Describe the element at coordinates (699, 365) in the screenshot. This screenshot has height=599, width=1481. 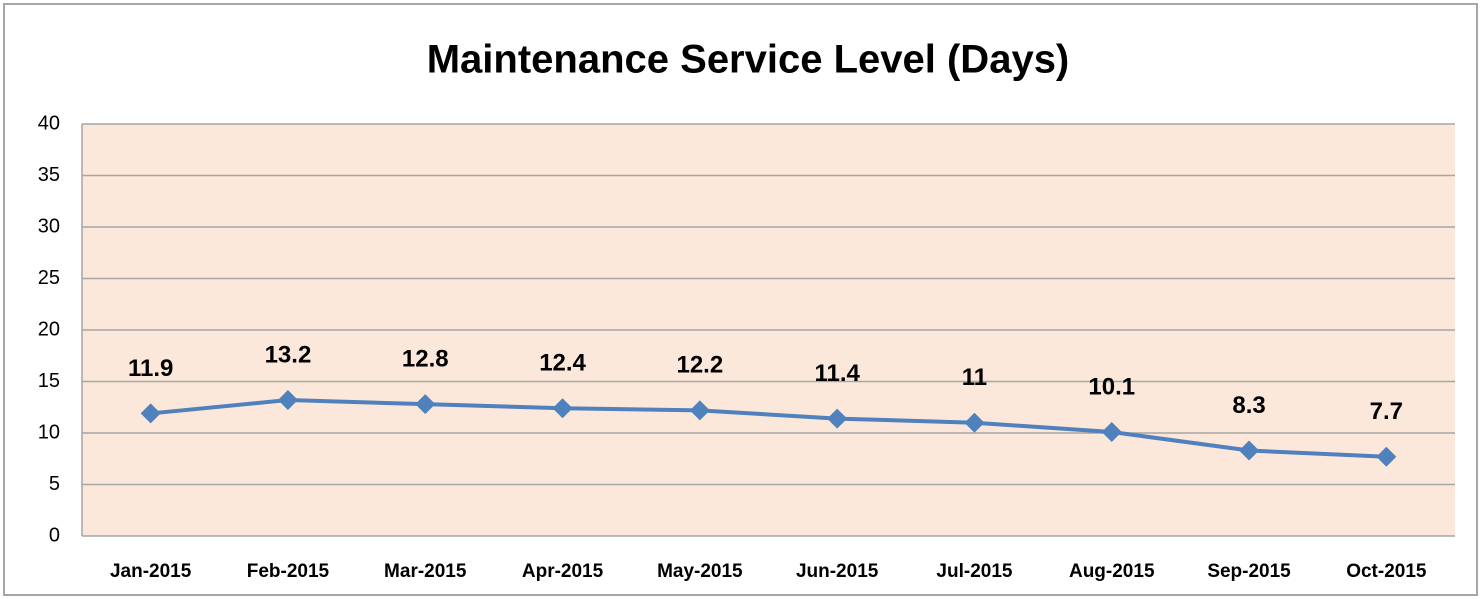
I see `data-label: 12.2` at that location.